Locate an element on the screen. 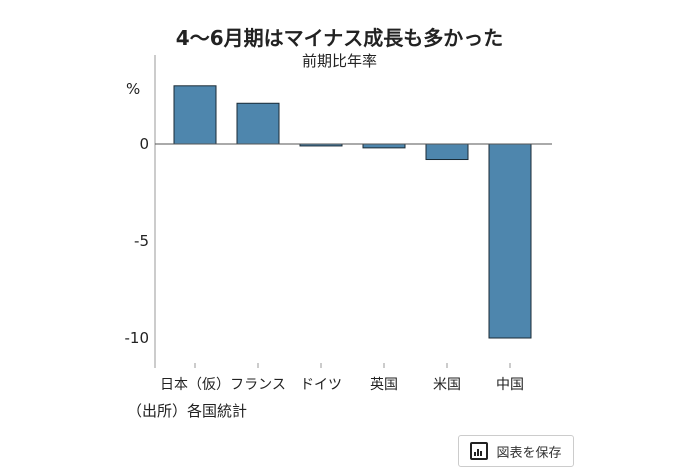 The width and height of the screenshot is (679, 475). x-tick-label: 日本（仮） is located at coordinates (195, 385).